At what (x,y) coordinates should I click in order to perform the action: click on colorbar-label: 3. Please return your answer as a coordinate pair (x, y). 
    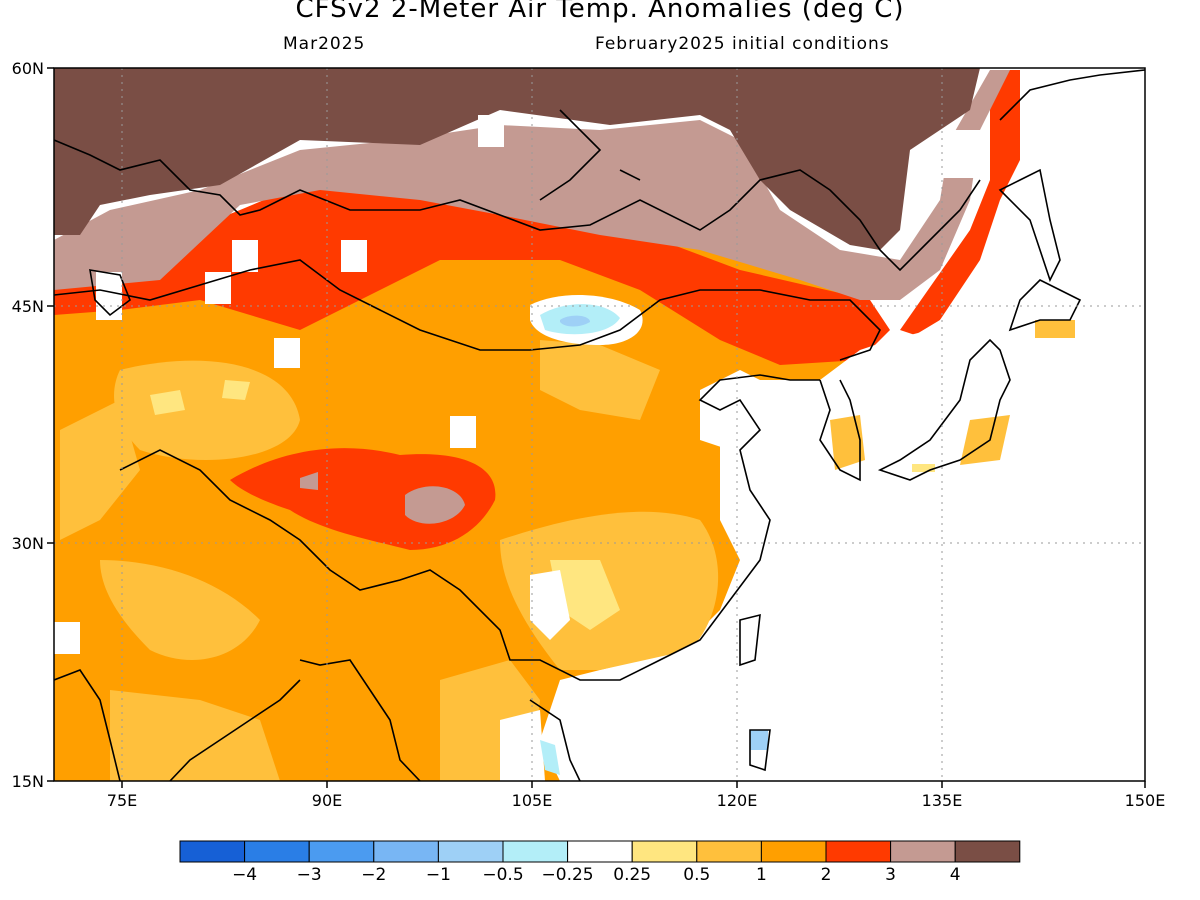
    Looking at the image, I should click on (890, 875).